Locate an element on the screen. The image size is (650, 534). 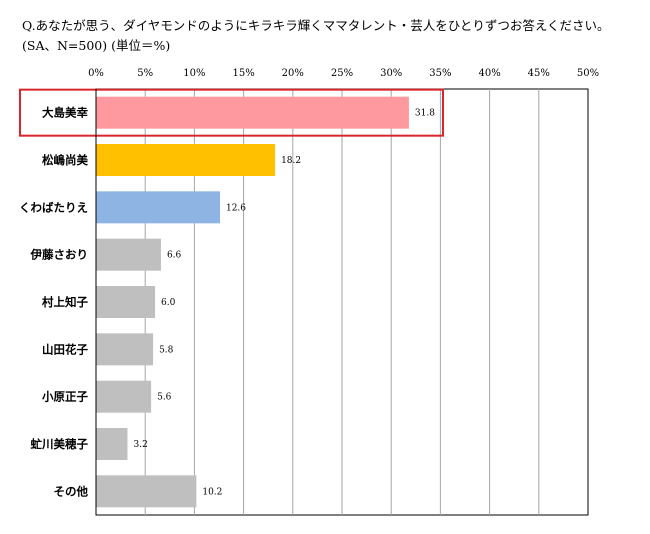
x-tick-label: 50% is located at coordinates (588, 73).